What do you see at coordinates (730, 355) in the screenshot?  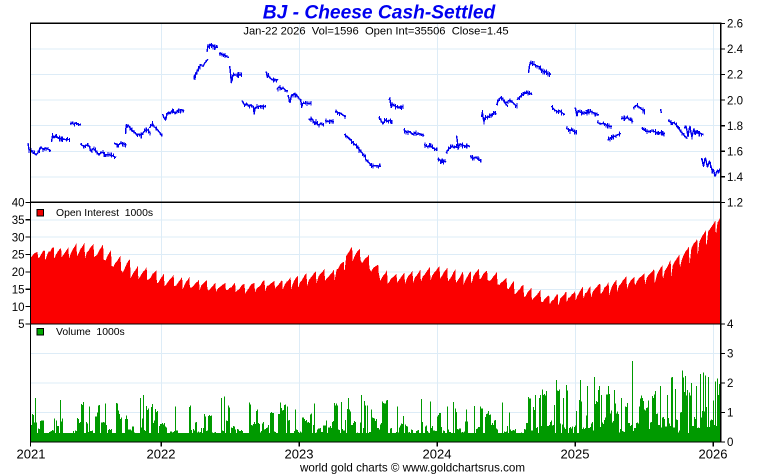 I see `svg-text: 3` at bounding box center [730, 355].